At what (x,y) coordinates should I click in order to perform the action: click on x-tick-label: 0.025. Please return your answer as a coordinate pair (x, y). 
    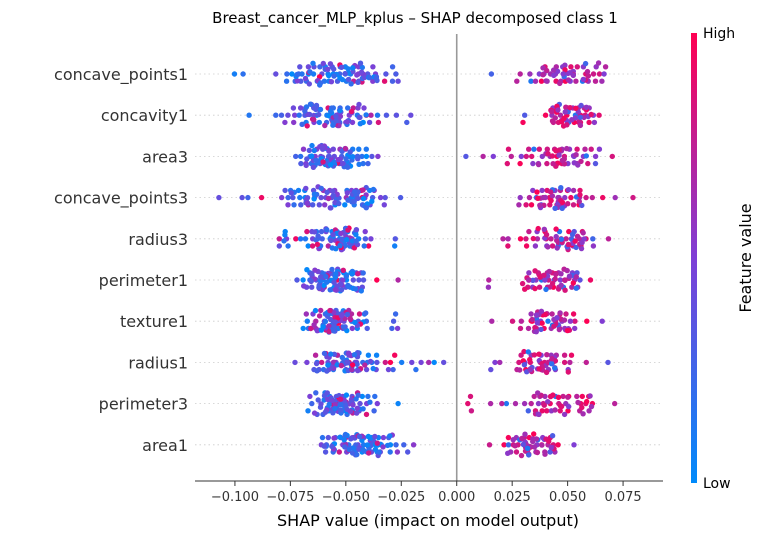
    Looking at the image, I should click on (512, 497).